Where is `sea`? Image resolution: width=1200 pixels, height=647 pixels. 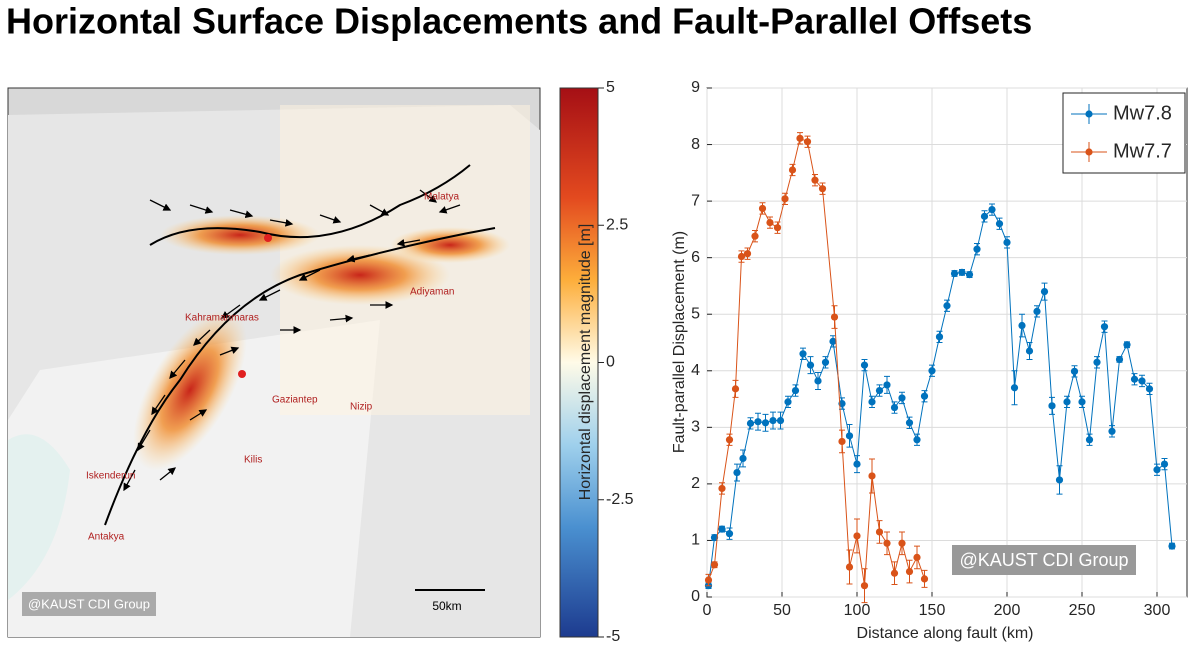
sea is located at coordinates (39, 517).